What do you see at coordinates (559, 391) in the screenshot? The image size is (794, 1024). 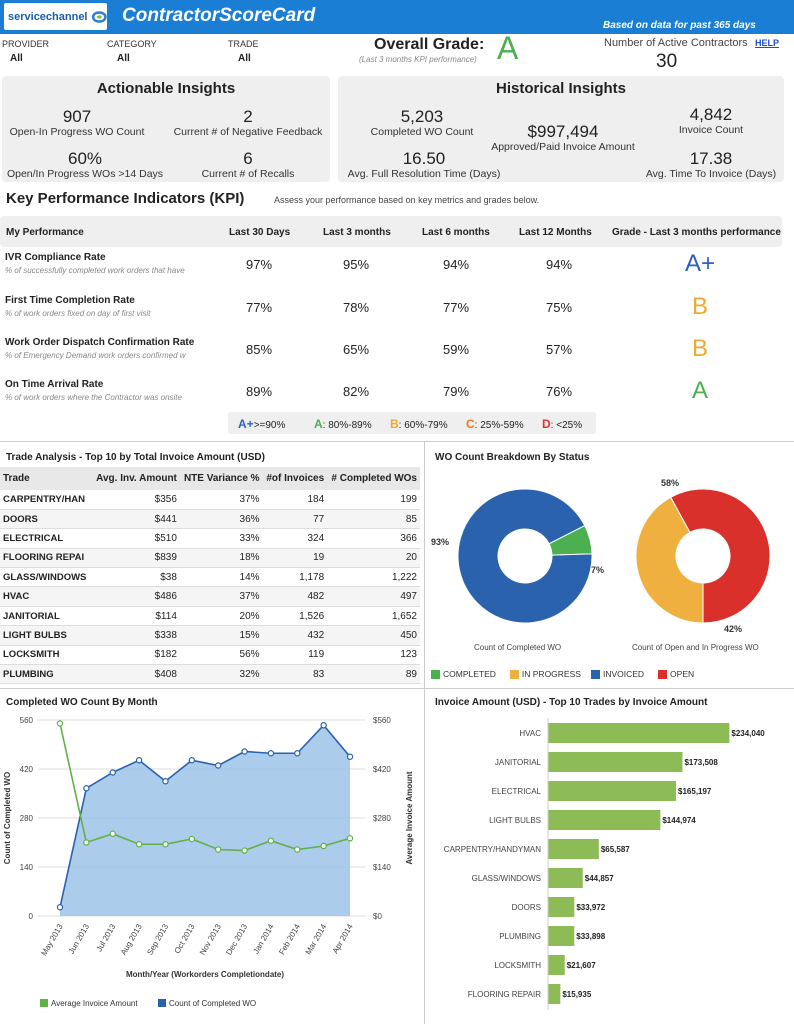 I see `kpi-value: 76%` at bounding box center [559, 391].